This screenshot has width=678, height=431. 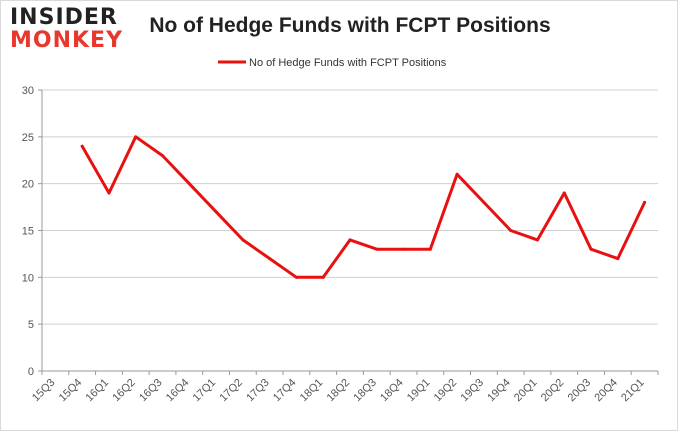 I want to click on insider-monkey-logo: INSIDER MONKEY, so click(x=70, y=29).